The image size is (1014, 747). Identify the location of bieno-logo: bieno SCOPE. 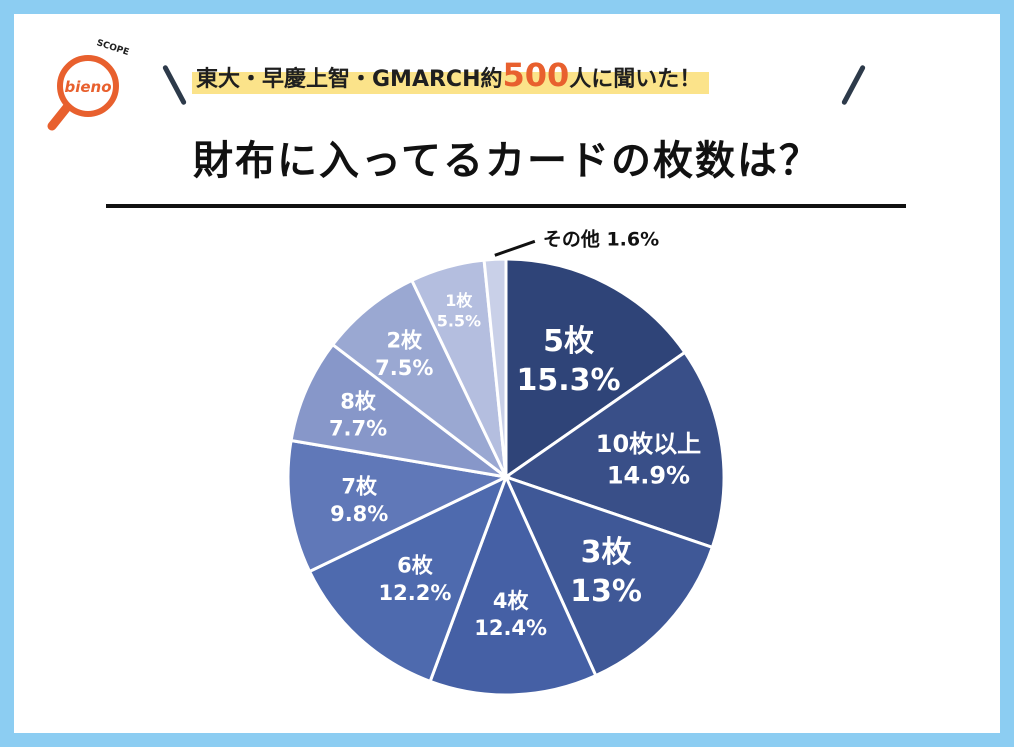
(88, 84).